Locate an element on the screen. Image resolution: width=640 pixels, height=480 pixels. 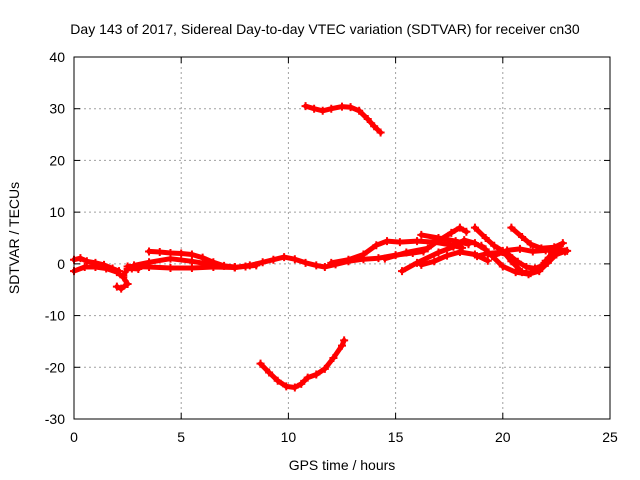
x-tick-label: 25 is located at coordinates (610, 437).